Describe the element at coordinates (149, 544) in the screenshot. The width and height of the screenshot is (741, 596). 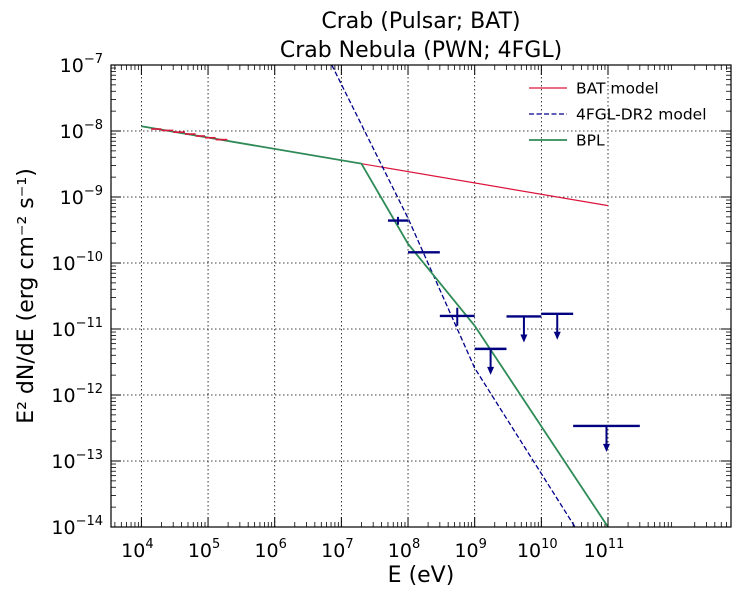
I see `x-tick-label-exp: 4` at that location.